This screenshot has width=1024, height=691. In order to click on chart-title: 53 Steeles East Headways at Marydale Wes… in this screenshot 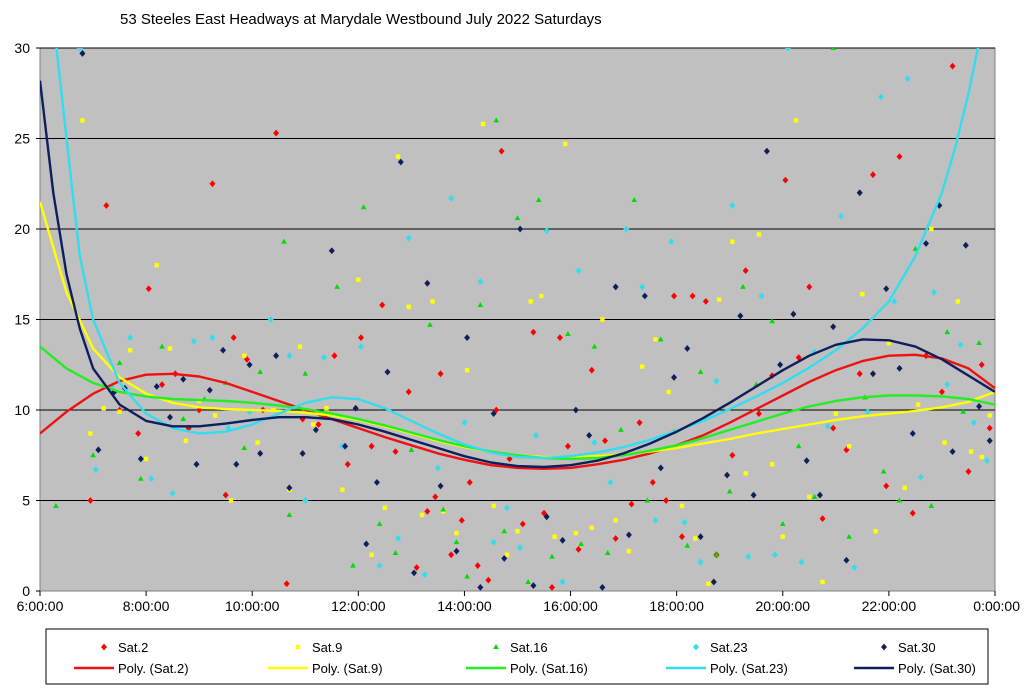, I will do `click(361, 19)`.